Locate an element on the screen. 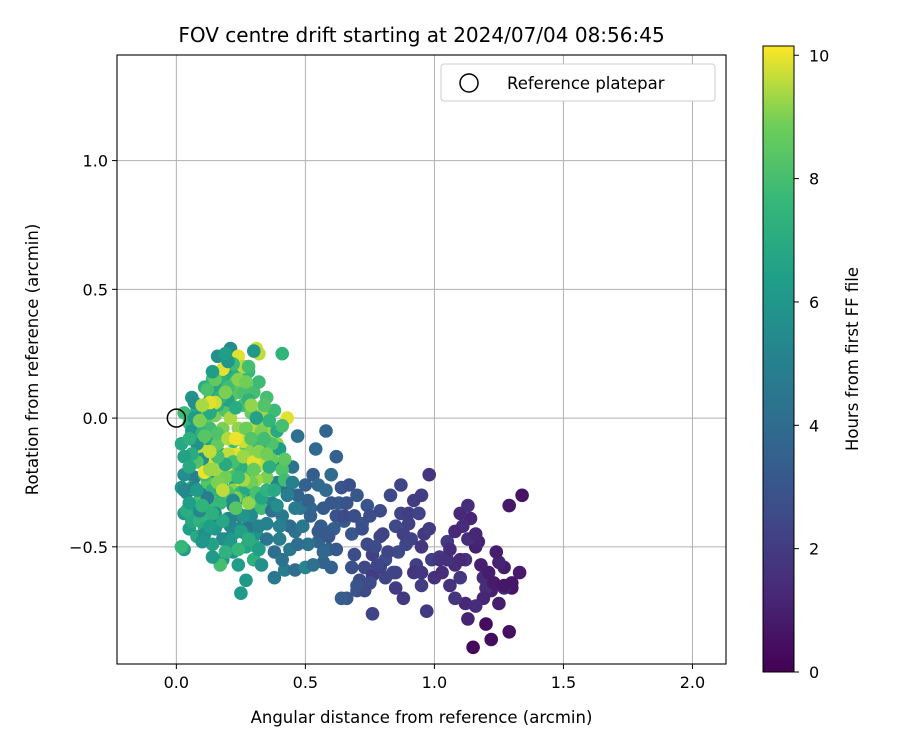 This screenshot has width=900, height=750. x-axis-label: Angular distance from reference (arcmin) is located at coordinates (422, 717).